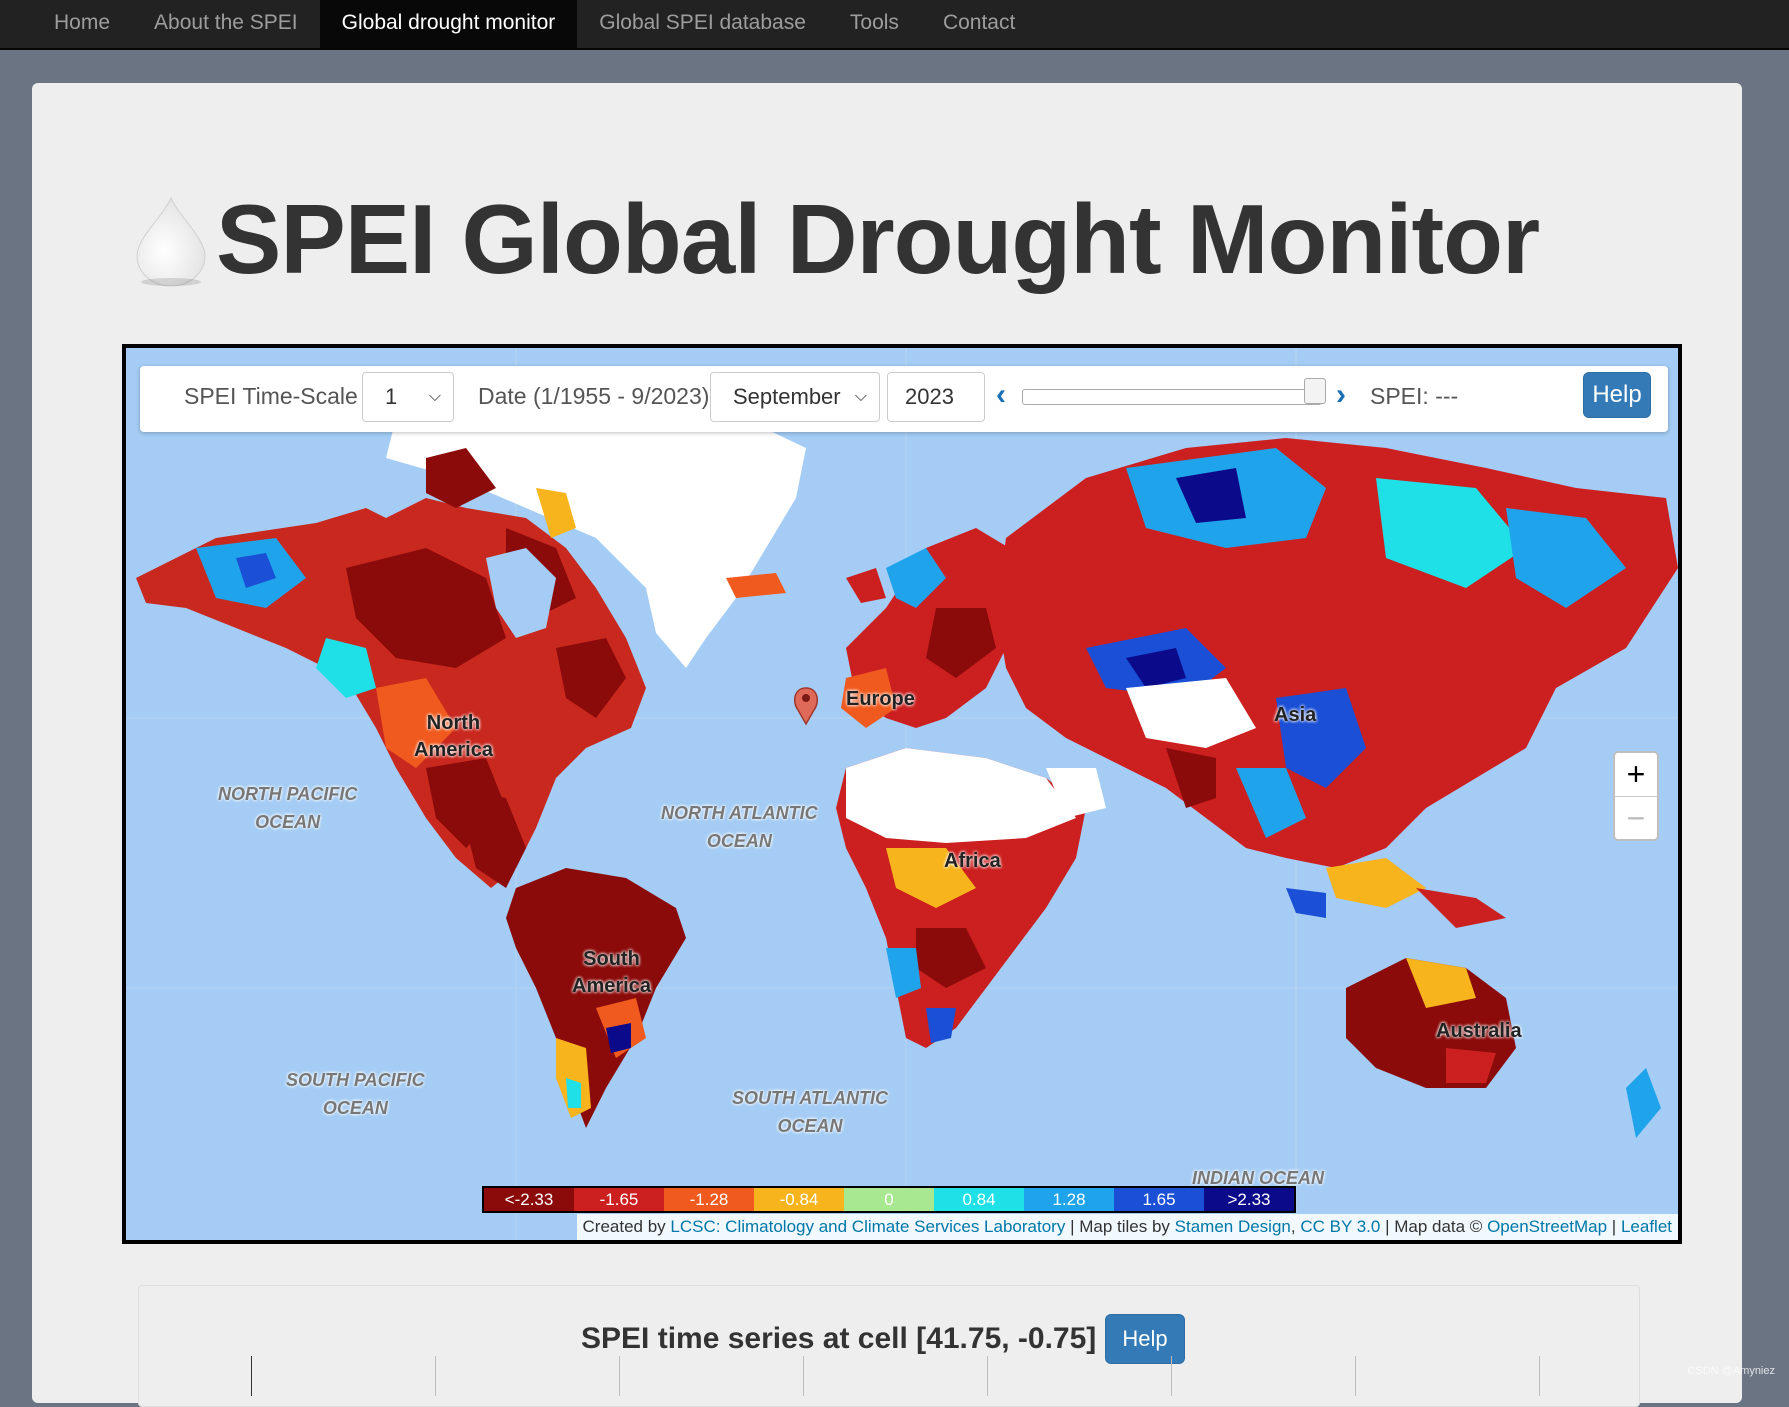 The image size is (1789, 1407). I want to click on year-input: 2023, so click(936, 397).